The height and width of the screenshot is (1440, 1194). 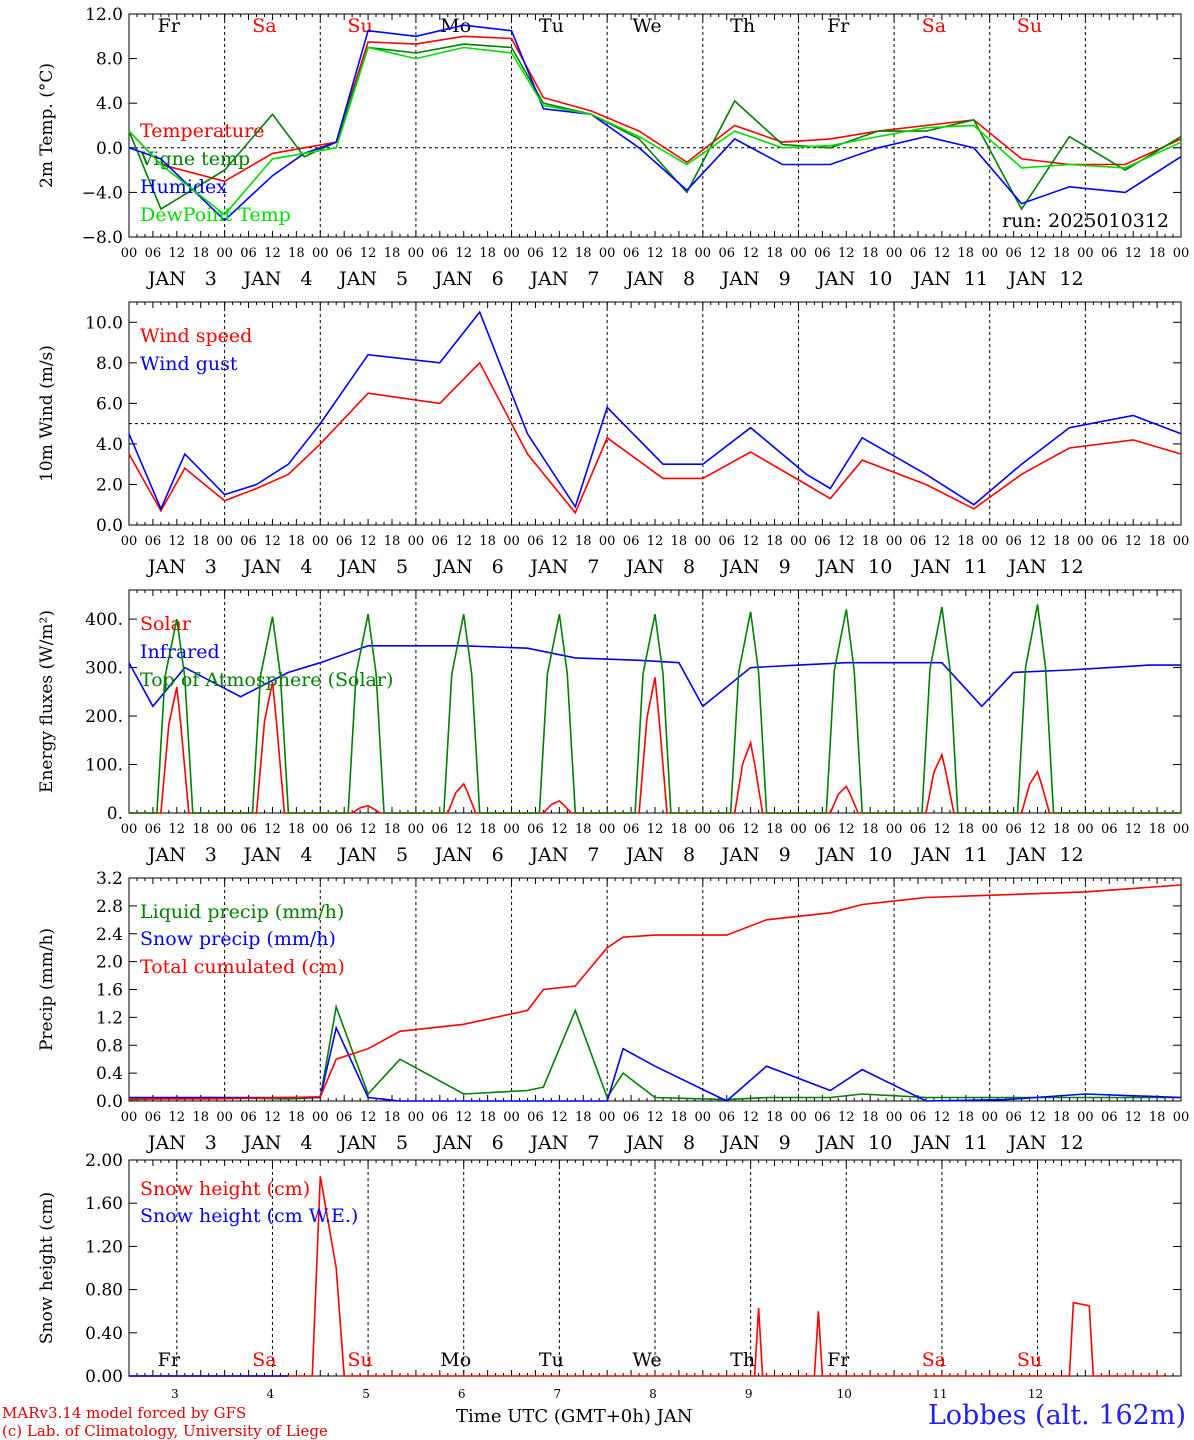 What do you see at coordinates (593, 567) in the screenshot?
I see `x-day-label: 7` at bounding box center [593, 567].